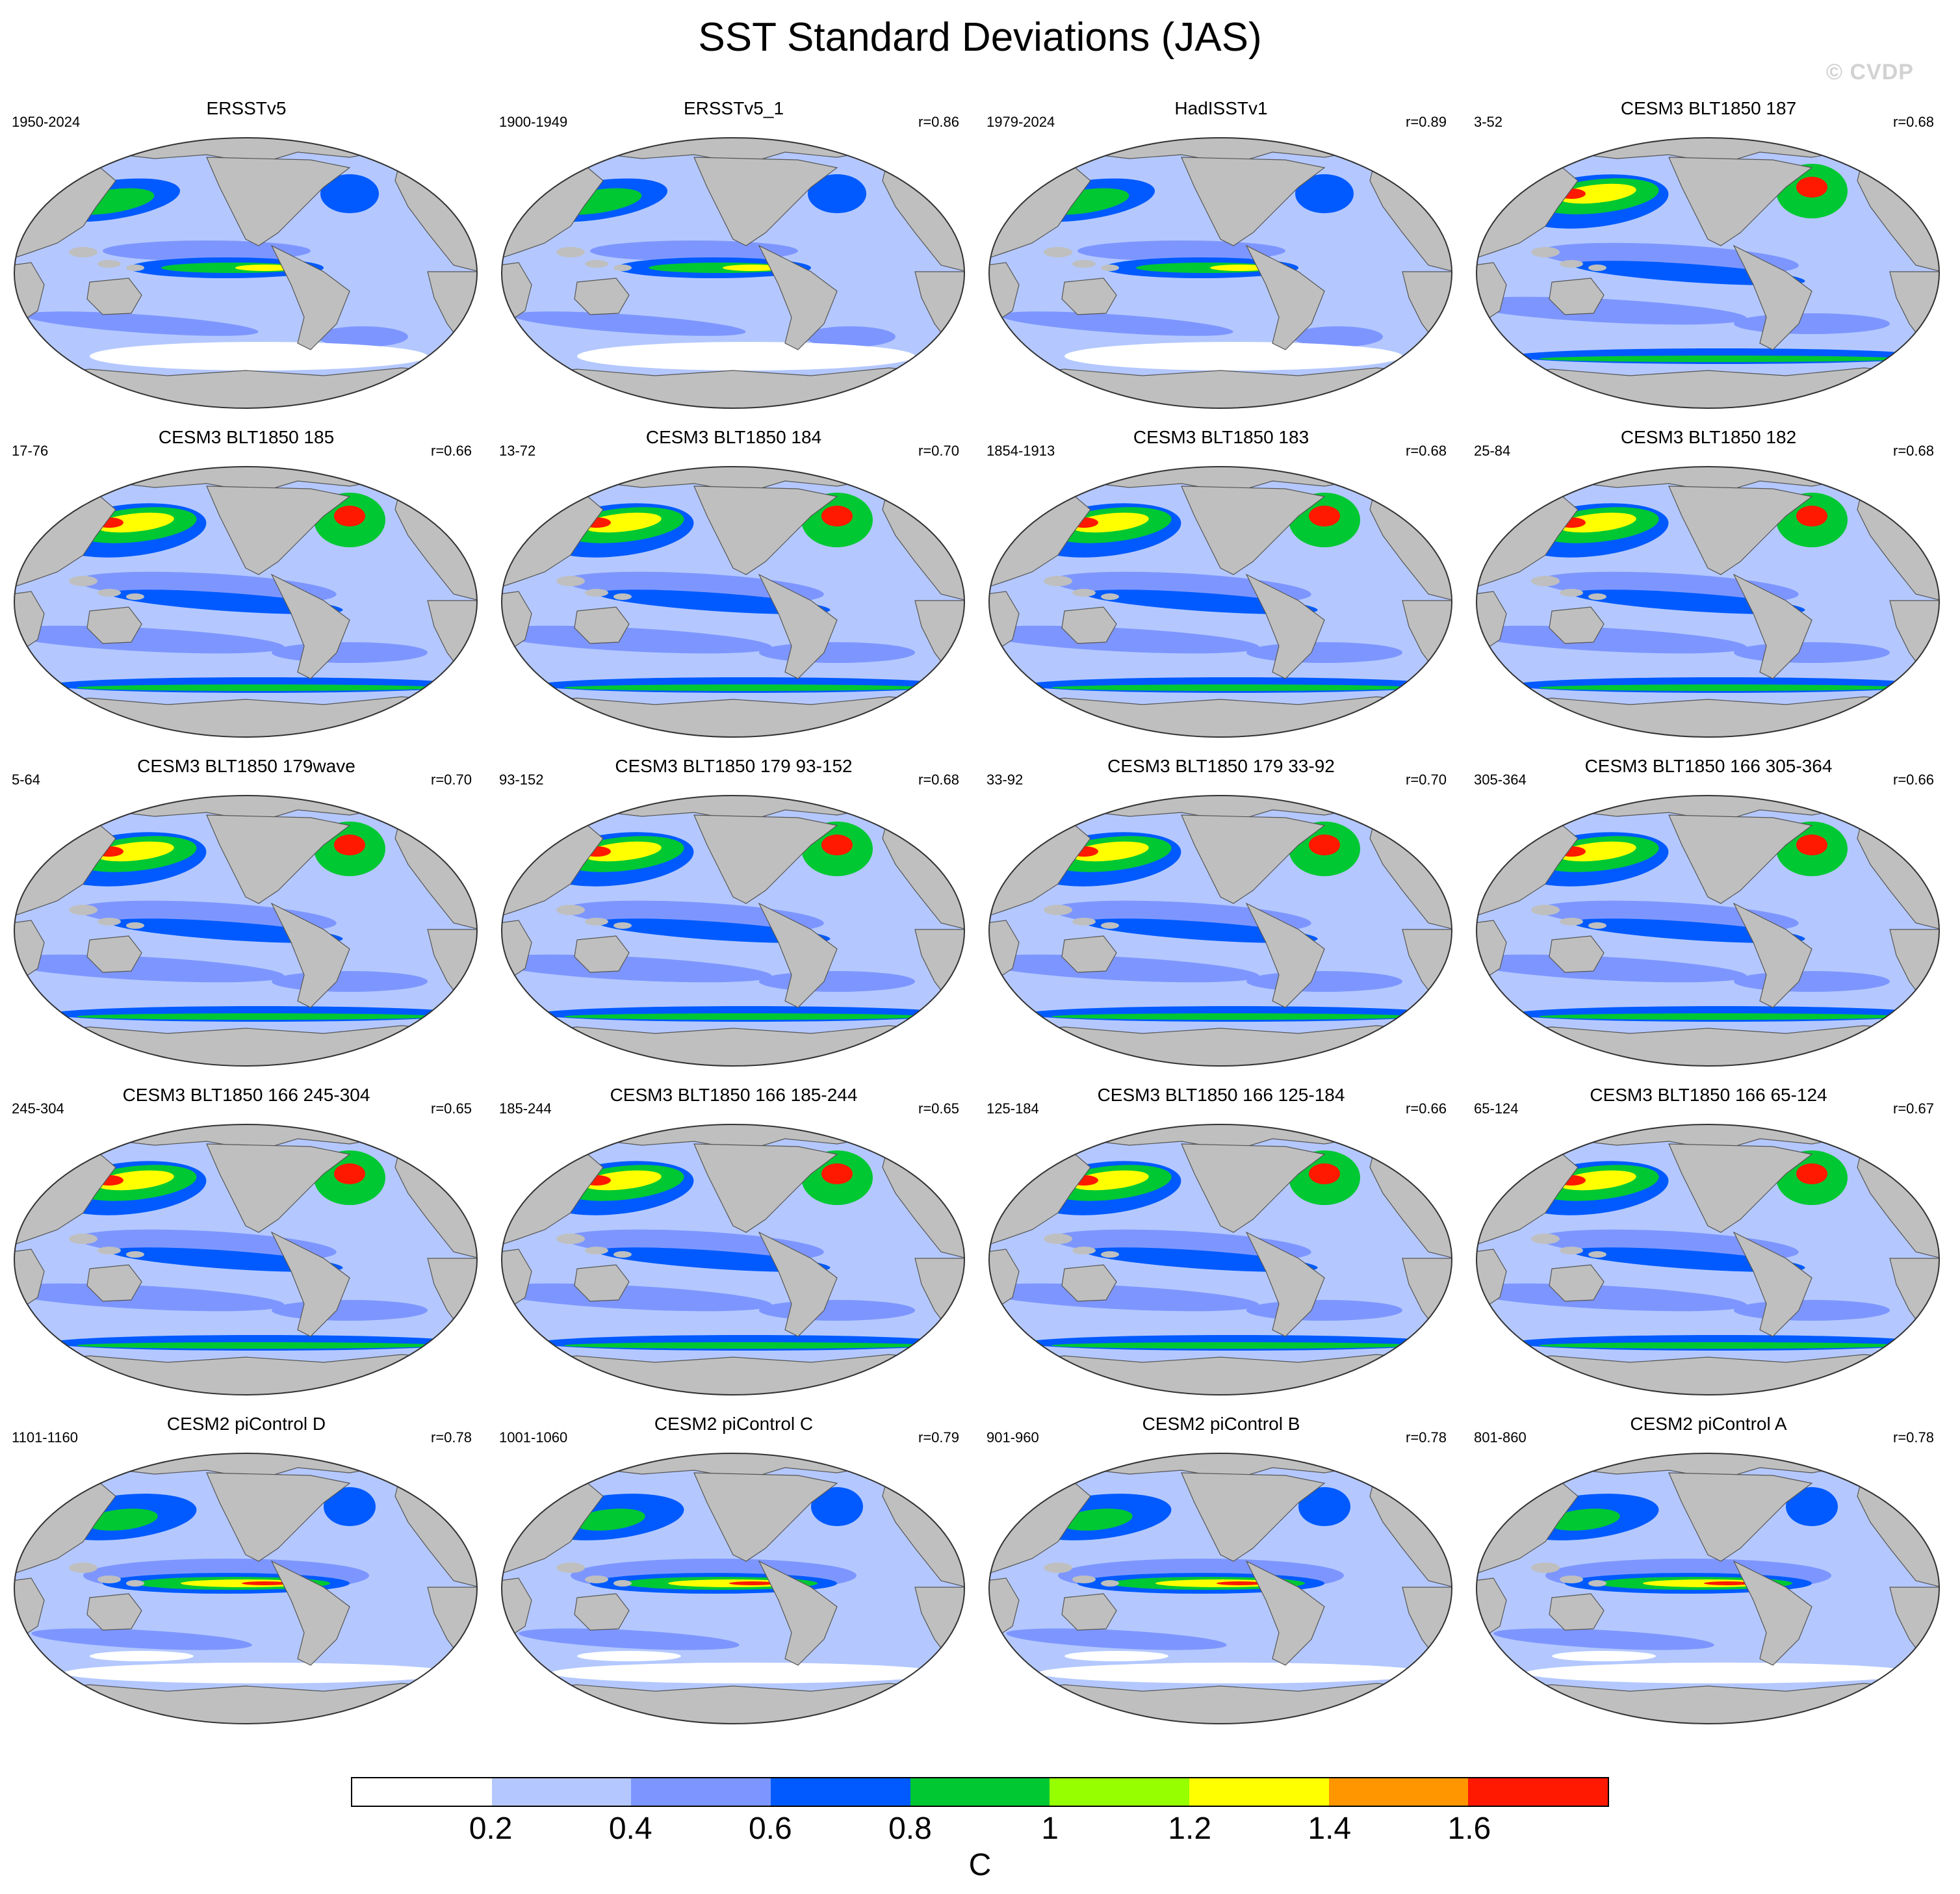 This screenshot has width=1960, height=1894. I want to click on panel-title: HadISSTv1, so click(1221, 108).